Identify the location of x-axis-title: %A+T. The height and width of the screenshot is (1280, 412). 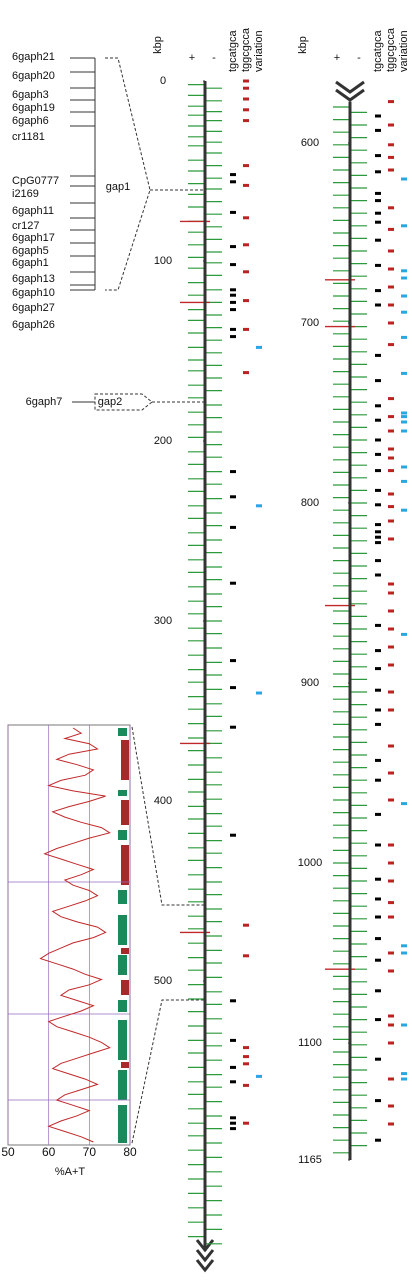
(70, 1172).